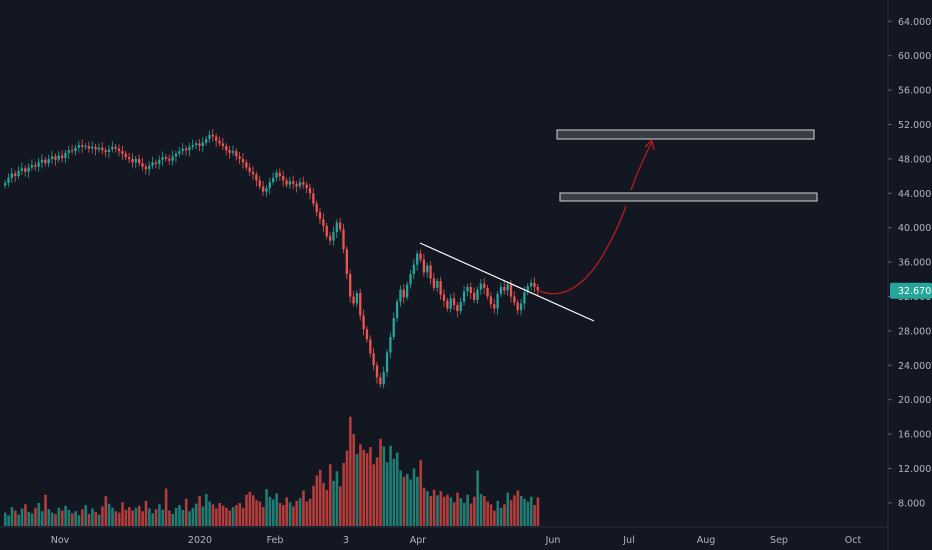  What do you see at coordinates (685, 134) in the screenshot?
I see `target-zone-upper` at bounding box center [685, 134].